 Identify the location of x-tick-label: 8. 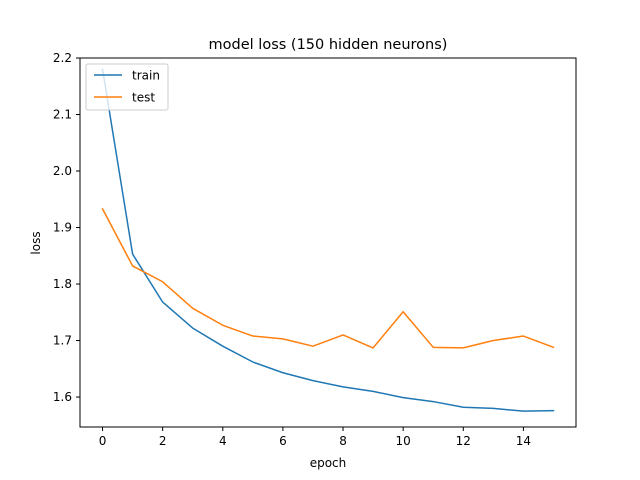
(343, 441).